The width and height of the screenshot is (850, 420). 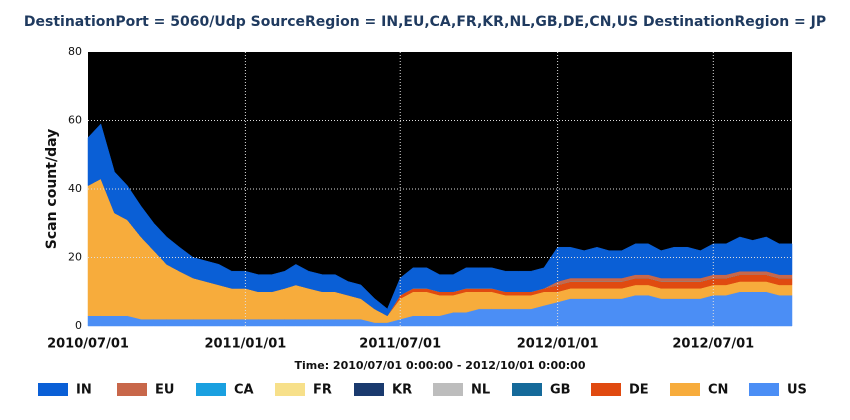 What do you see at coordinates (639, 390) in the screenshot?
I see `legend-label: DE` at bounding box center [639, 390].